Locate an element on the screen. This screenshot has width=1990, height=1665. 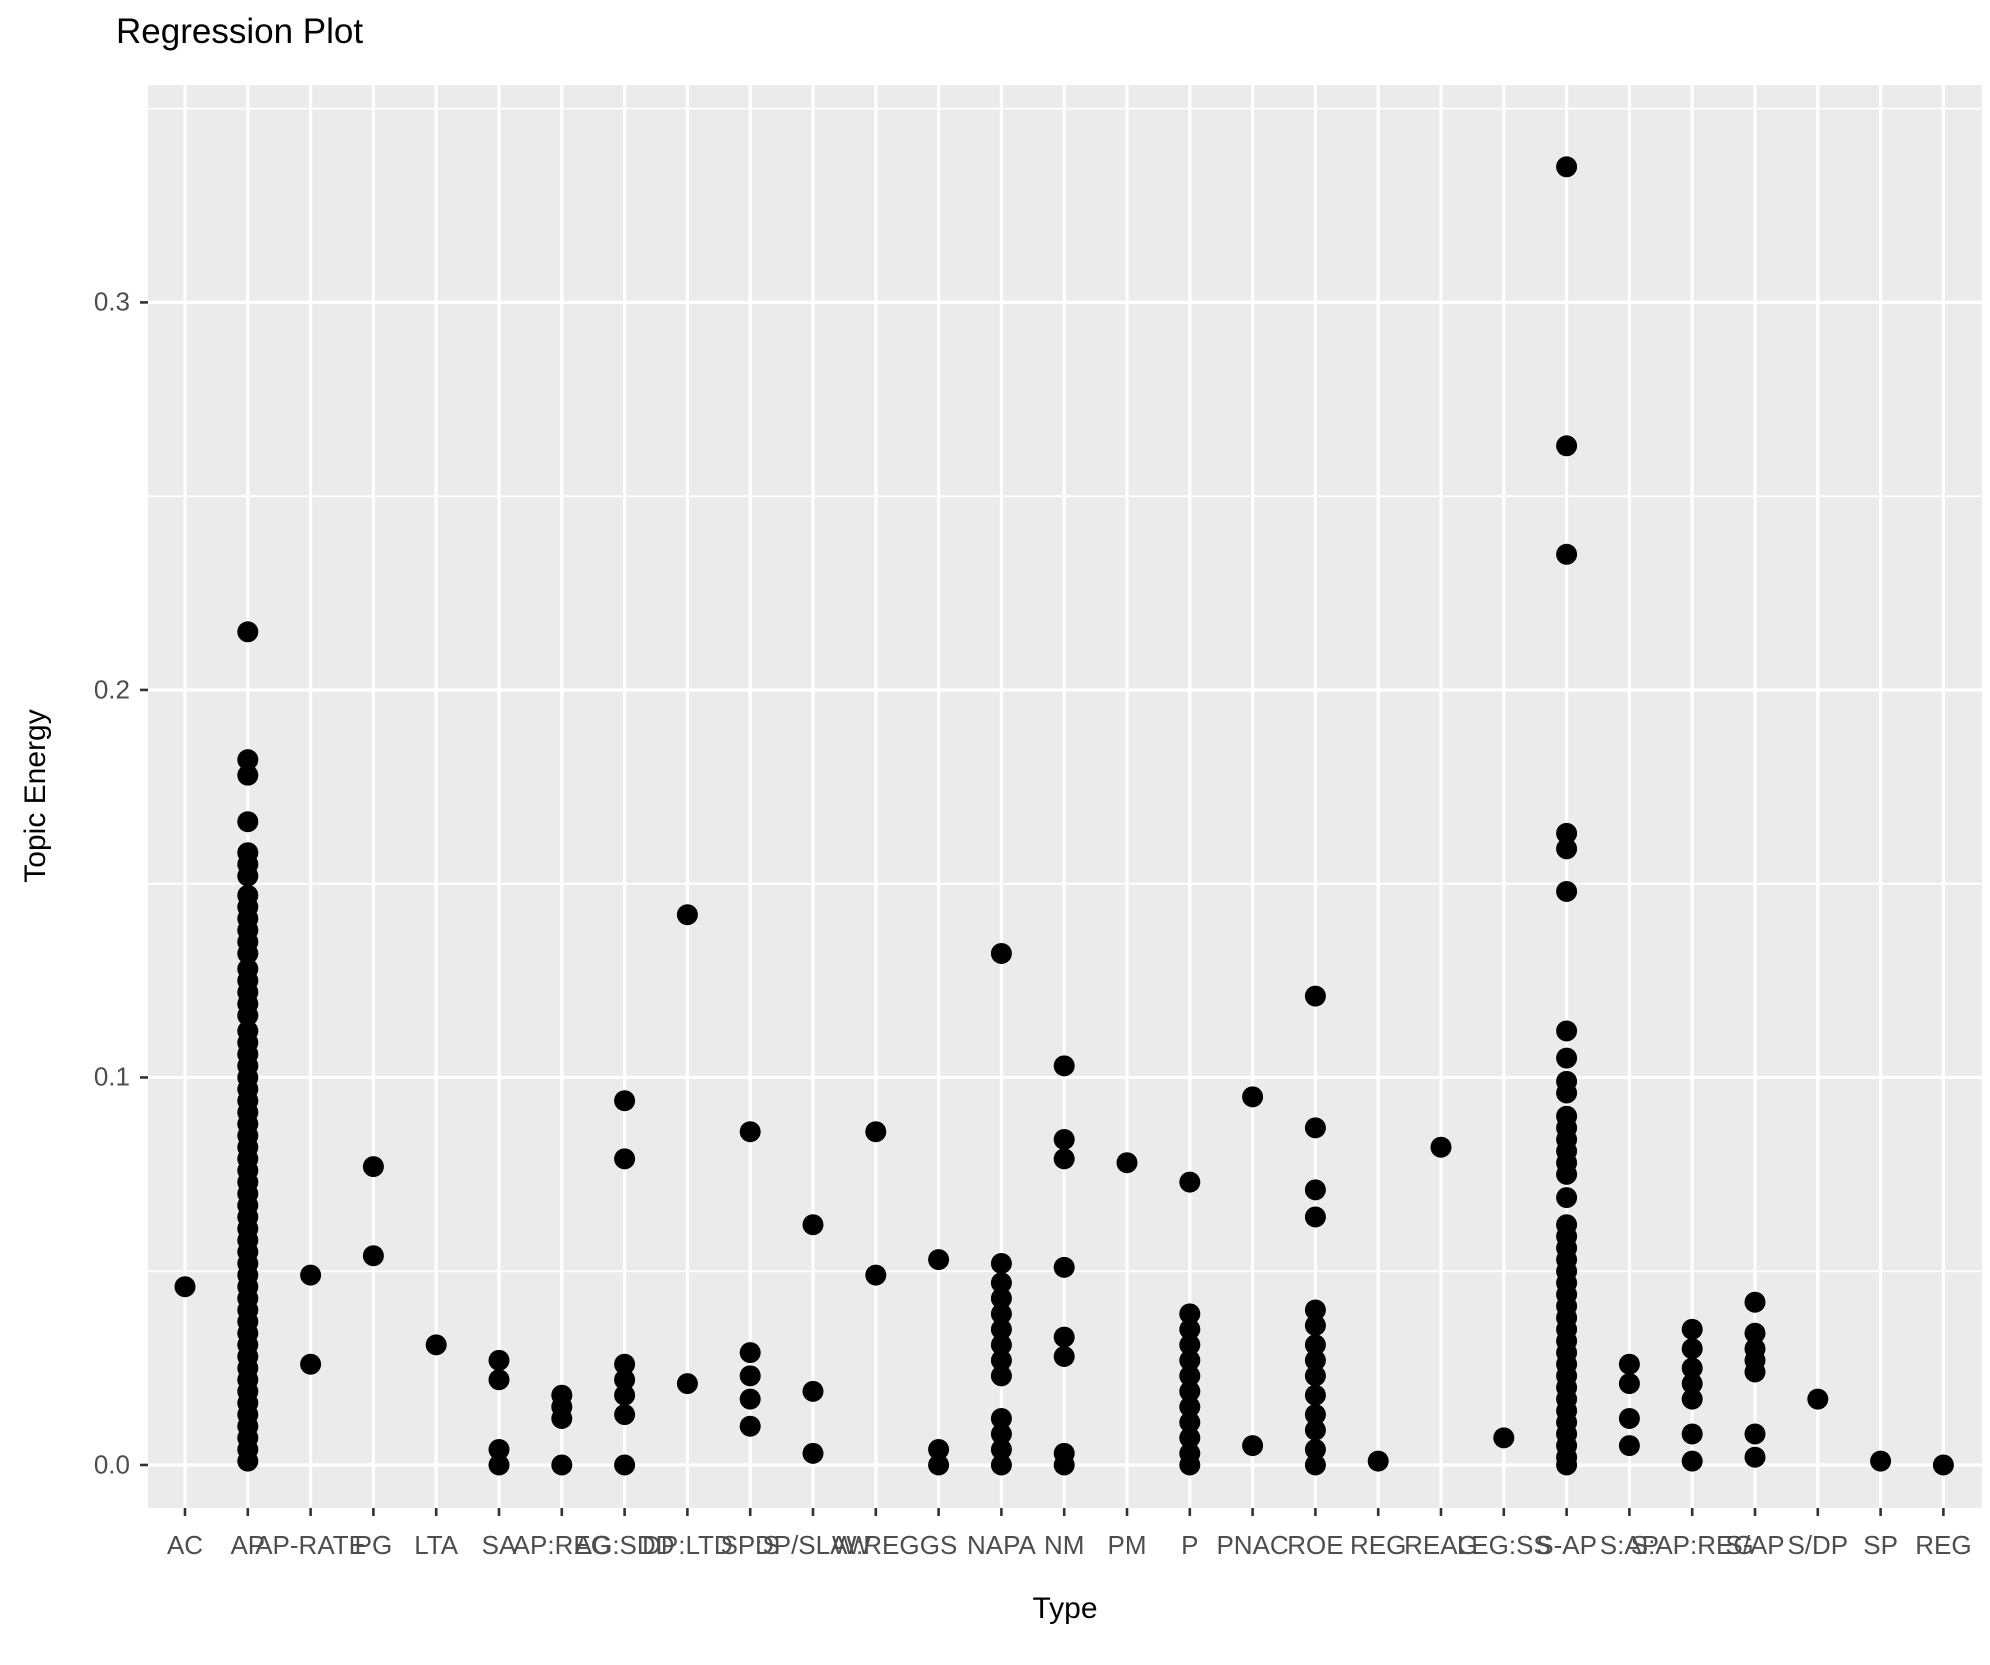
y-tick-label: 0.3 is located at coordinates (111, 301).